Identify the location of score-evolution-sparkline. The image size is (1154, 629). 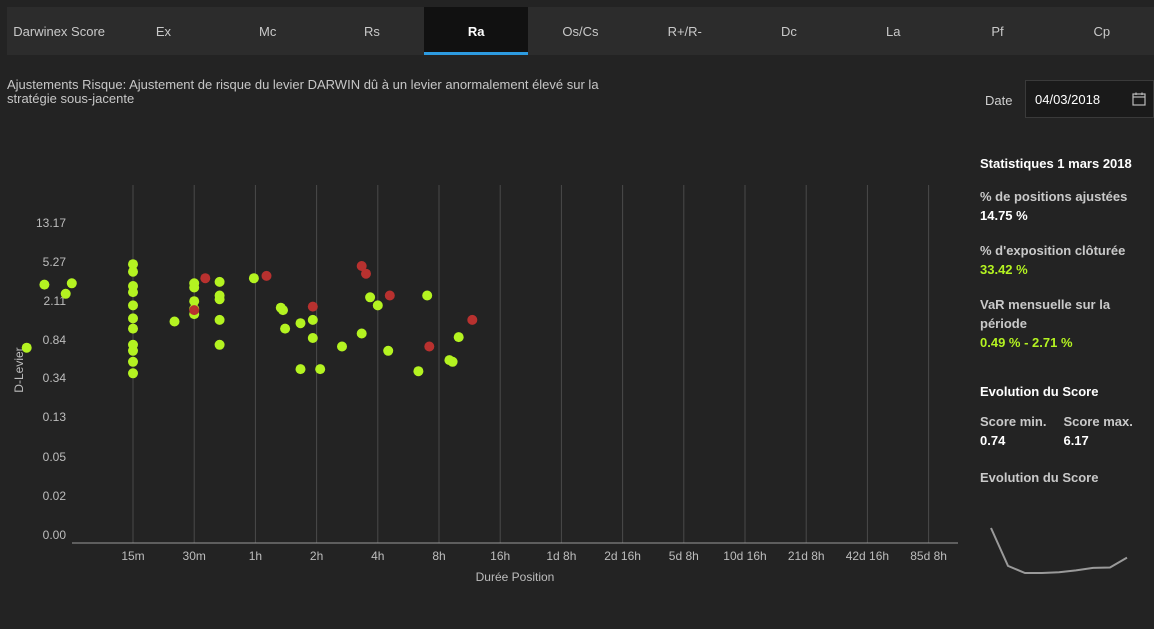
(1059, 550).